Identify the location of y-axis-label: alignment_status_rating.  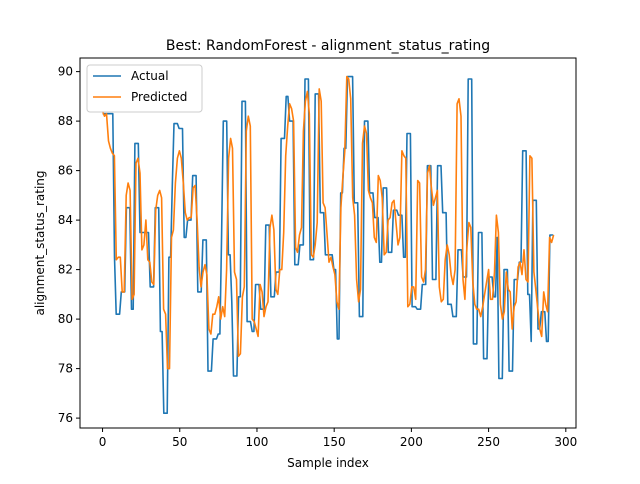
(40, 242).